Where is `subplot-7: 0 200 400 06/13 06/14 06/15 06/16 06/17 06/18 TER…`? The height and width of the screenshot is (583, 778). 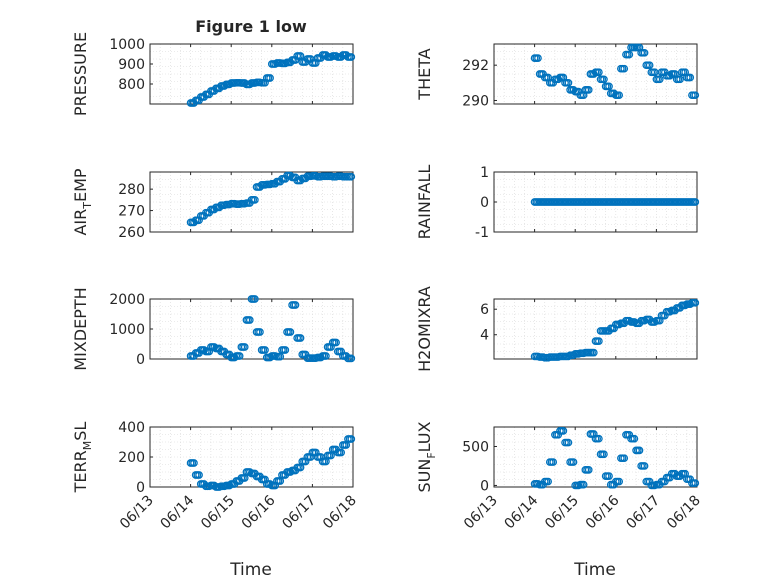 subplot-7: 0 200 400 06/13 06/14 06/15 06/16 06/17 06/18 TER… is located at coordinates (215, 476).